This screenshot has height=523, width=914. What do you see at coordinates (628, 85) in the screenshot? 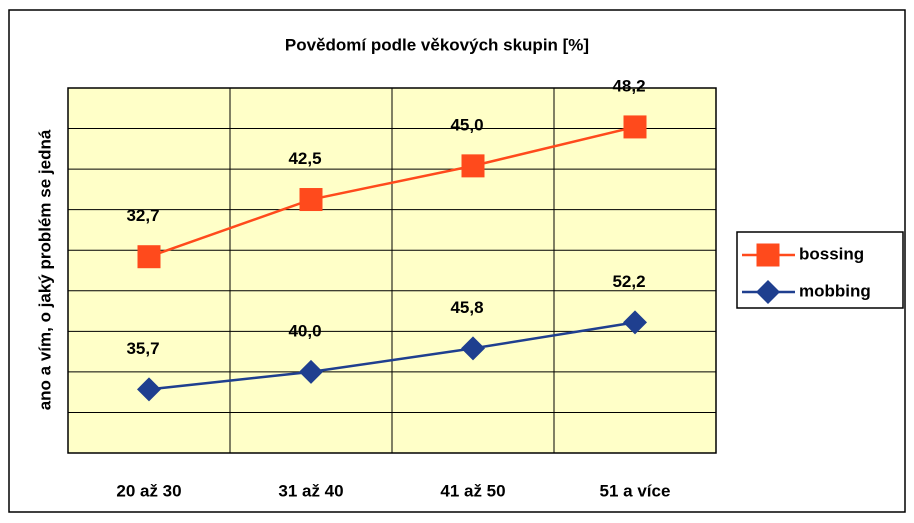
I see `data-label: 48,2` at bounding box center [628, 85].